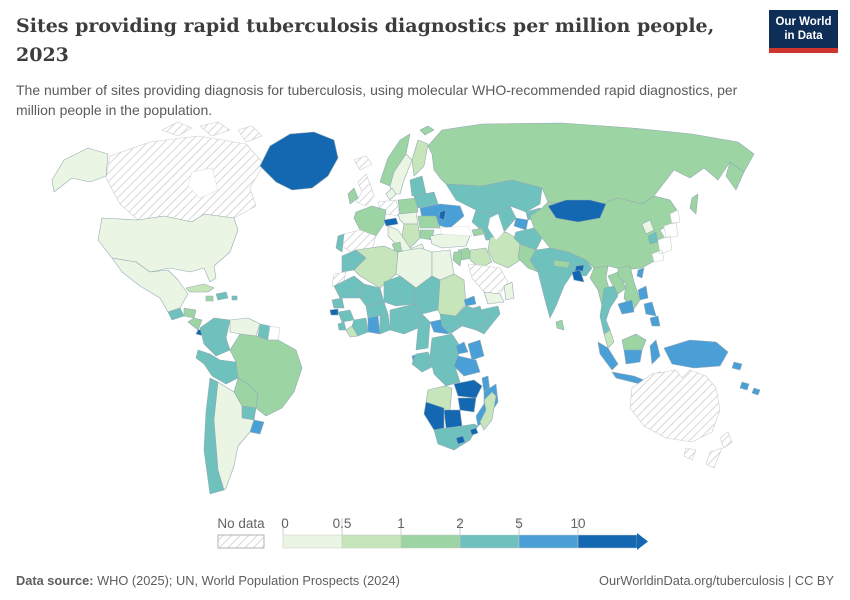 This screenshot has height=600, width=850. What do you see at coordinates (521, 224) in the screenshot?
I see `region-tajikistan` at bounding box center [521, 224].